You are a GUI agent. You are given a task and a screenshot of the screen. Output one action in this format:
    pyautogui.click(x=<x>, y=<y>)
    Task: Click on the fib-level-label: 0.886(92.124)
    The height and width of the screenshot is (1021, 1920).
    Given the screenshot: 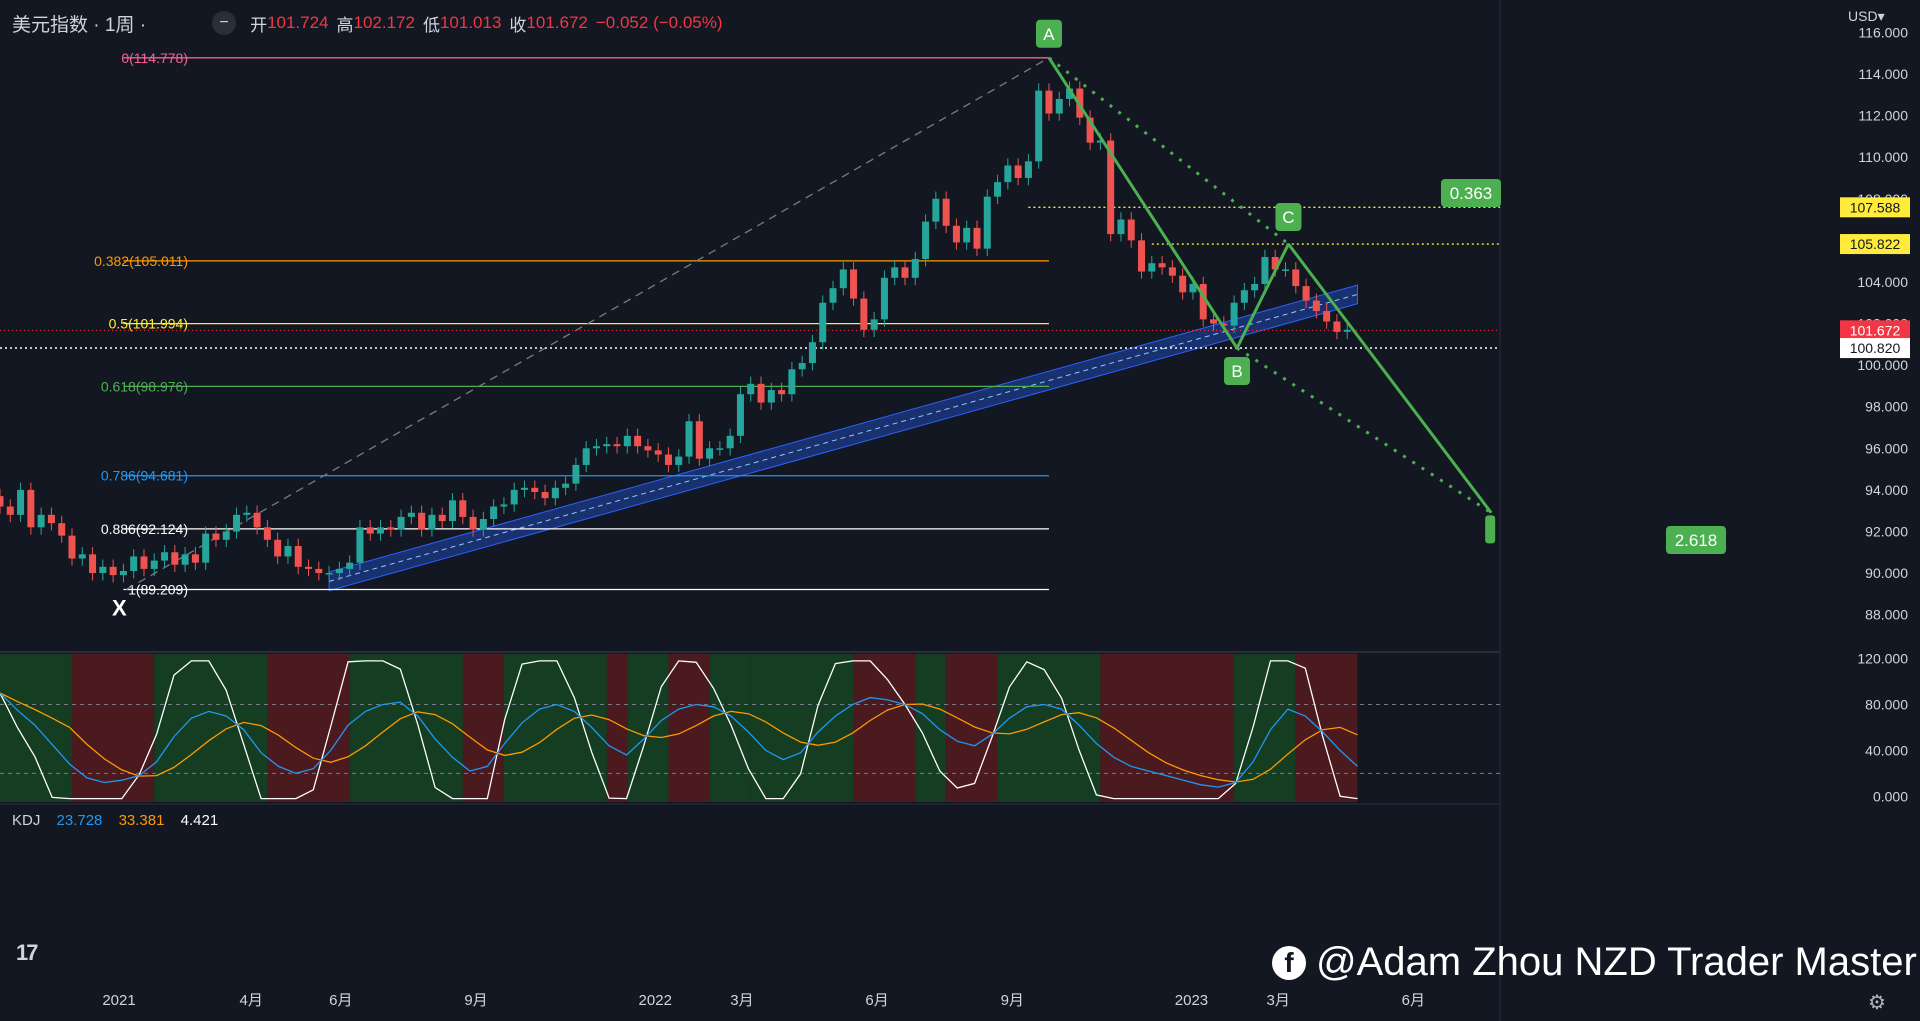 What is the action you would take?
    pyautogui.click(x=144, y=529)
    